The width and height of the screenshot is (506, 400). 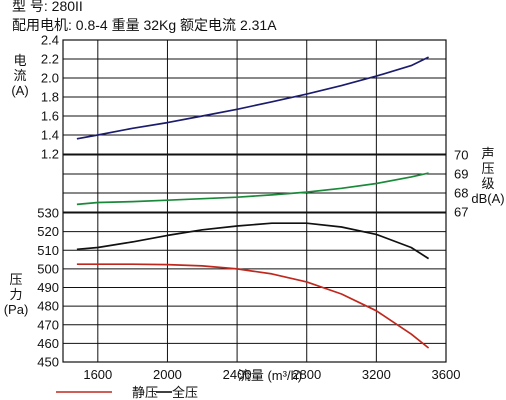 What do you see at coordinates (253, 241) in the screenshot?
I see `series-total_pressure-line` at bounding box center [253, 241].